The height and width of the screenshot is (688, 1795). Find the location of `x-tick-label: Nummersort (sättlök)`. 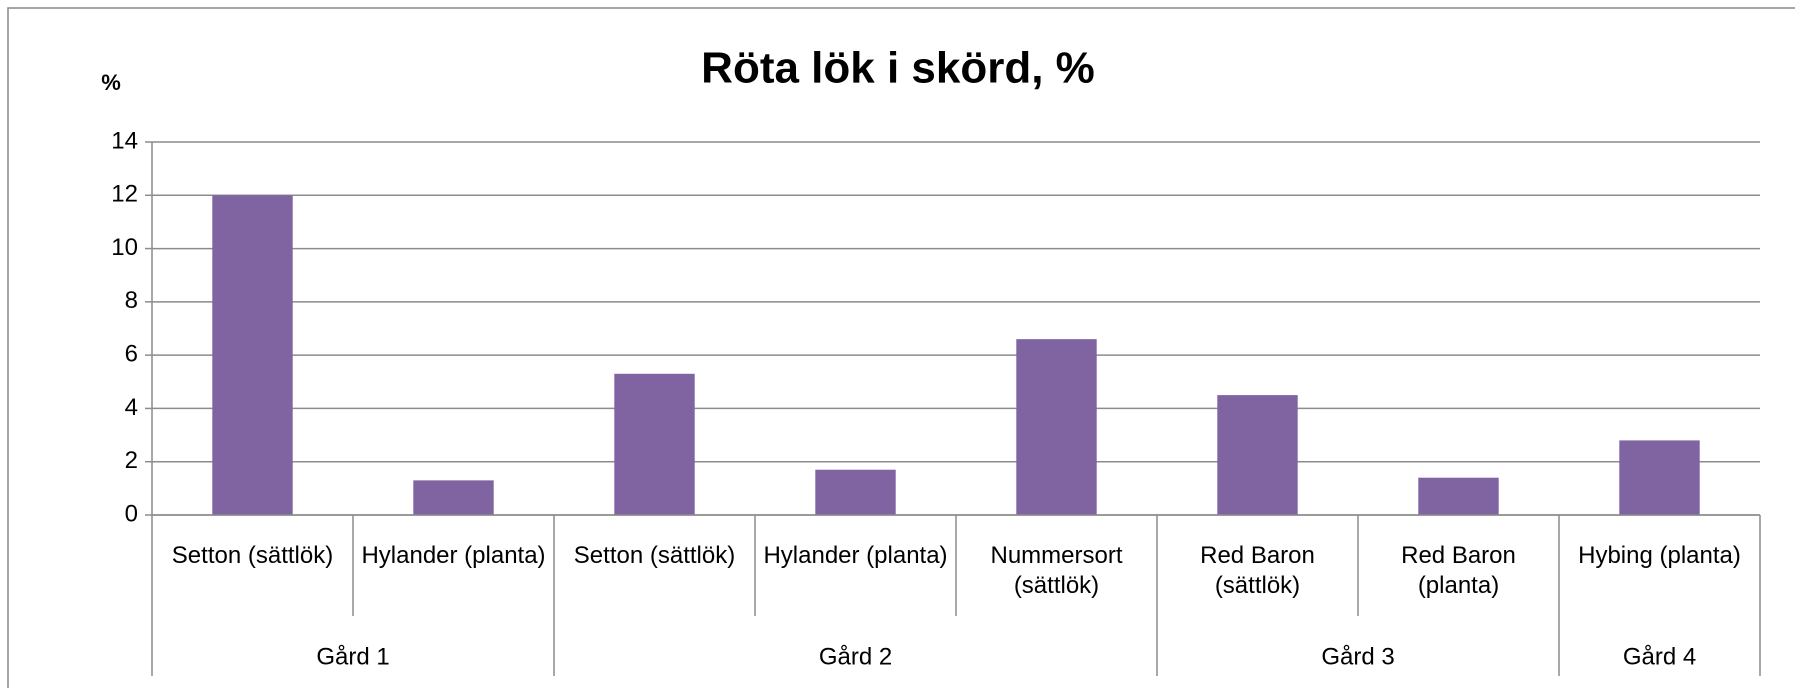

x-tick-label: Nummersort (sättlök) is located at coordinates (1056, 570).